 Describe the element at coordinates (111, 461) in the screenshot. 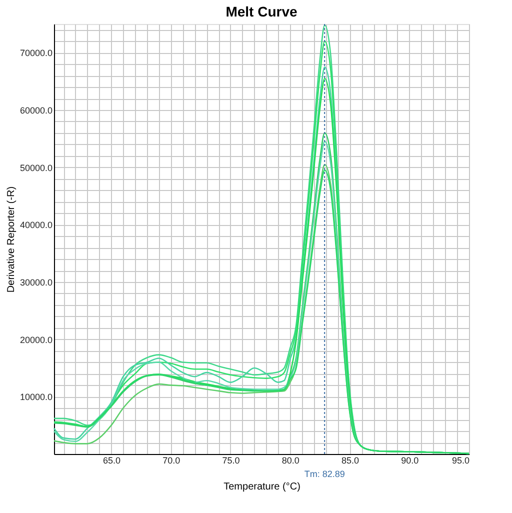

I see `x-tick-label: 65.0` at that location.